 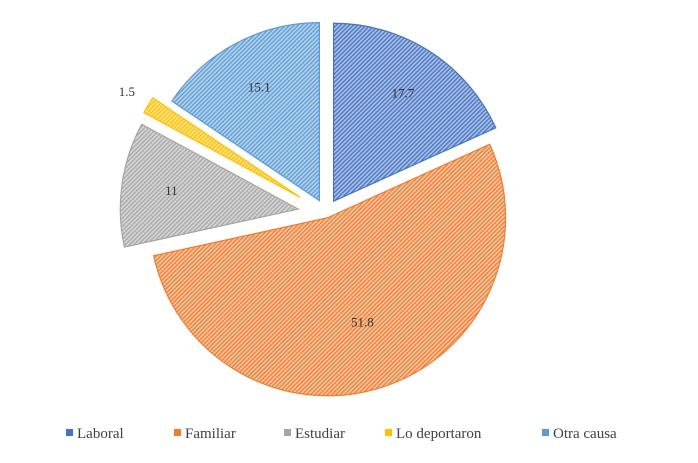 What do you see at coordinates (403, 93) in the screenshot?
I see `data-label-laboral: 17.7` at bounding box center [403, 93].